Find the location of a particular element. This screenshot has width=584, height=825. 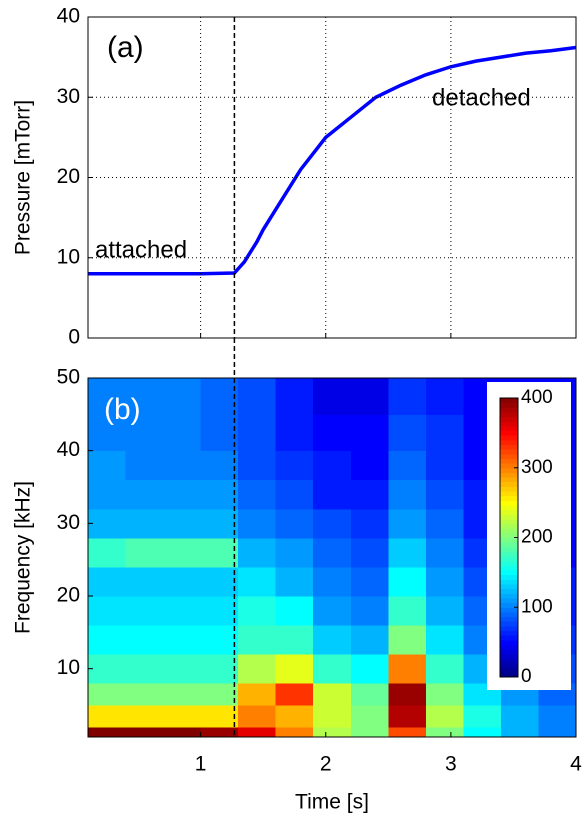

x-tick-label: 3 is located at coordinates (451, 764).